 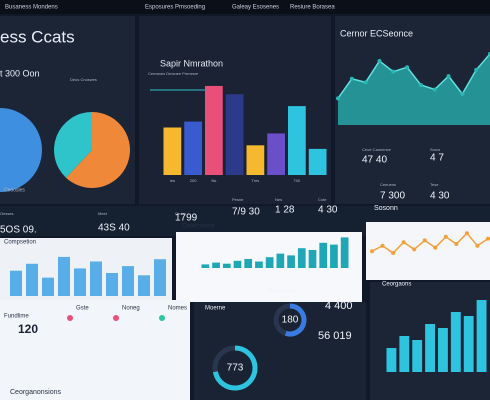 I want to click on donut-value: 180, so click(x=290, y=320).